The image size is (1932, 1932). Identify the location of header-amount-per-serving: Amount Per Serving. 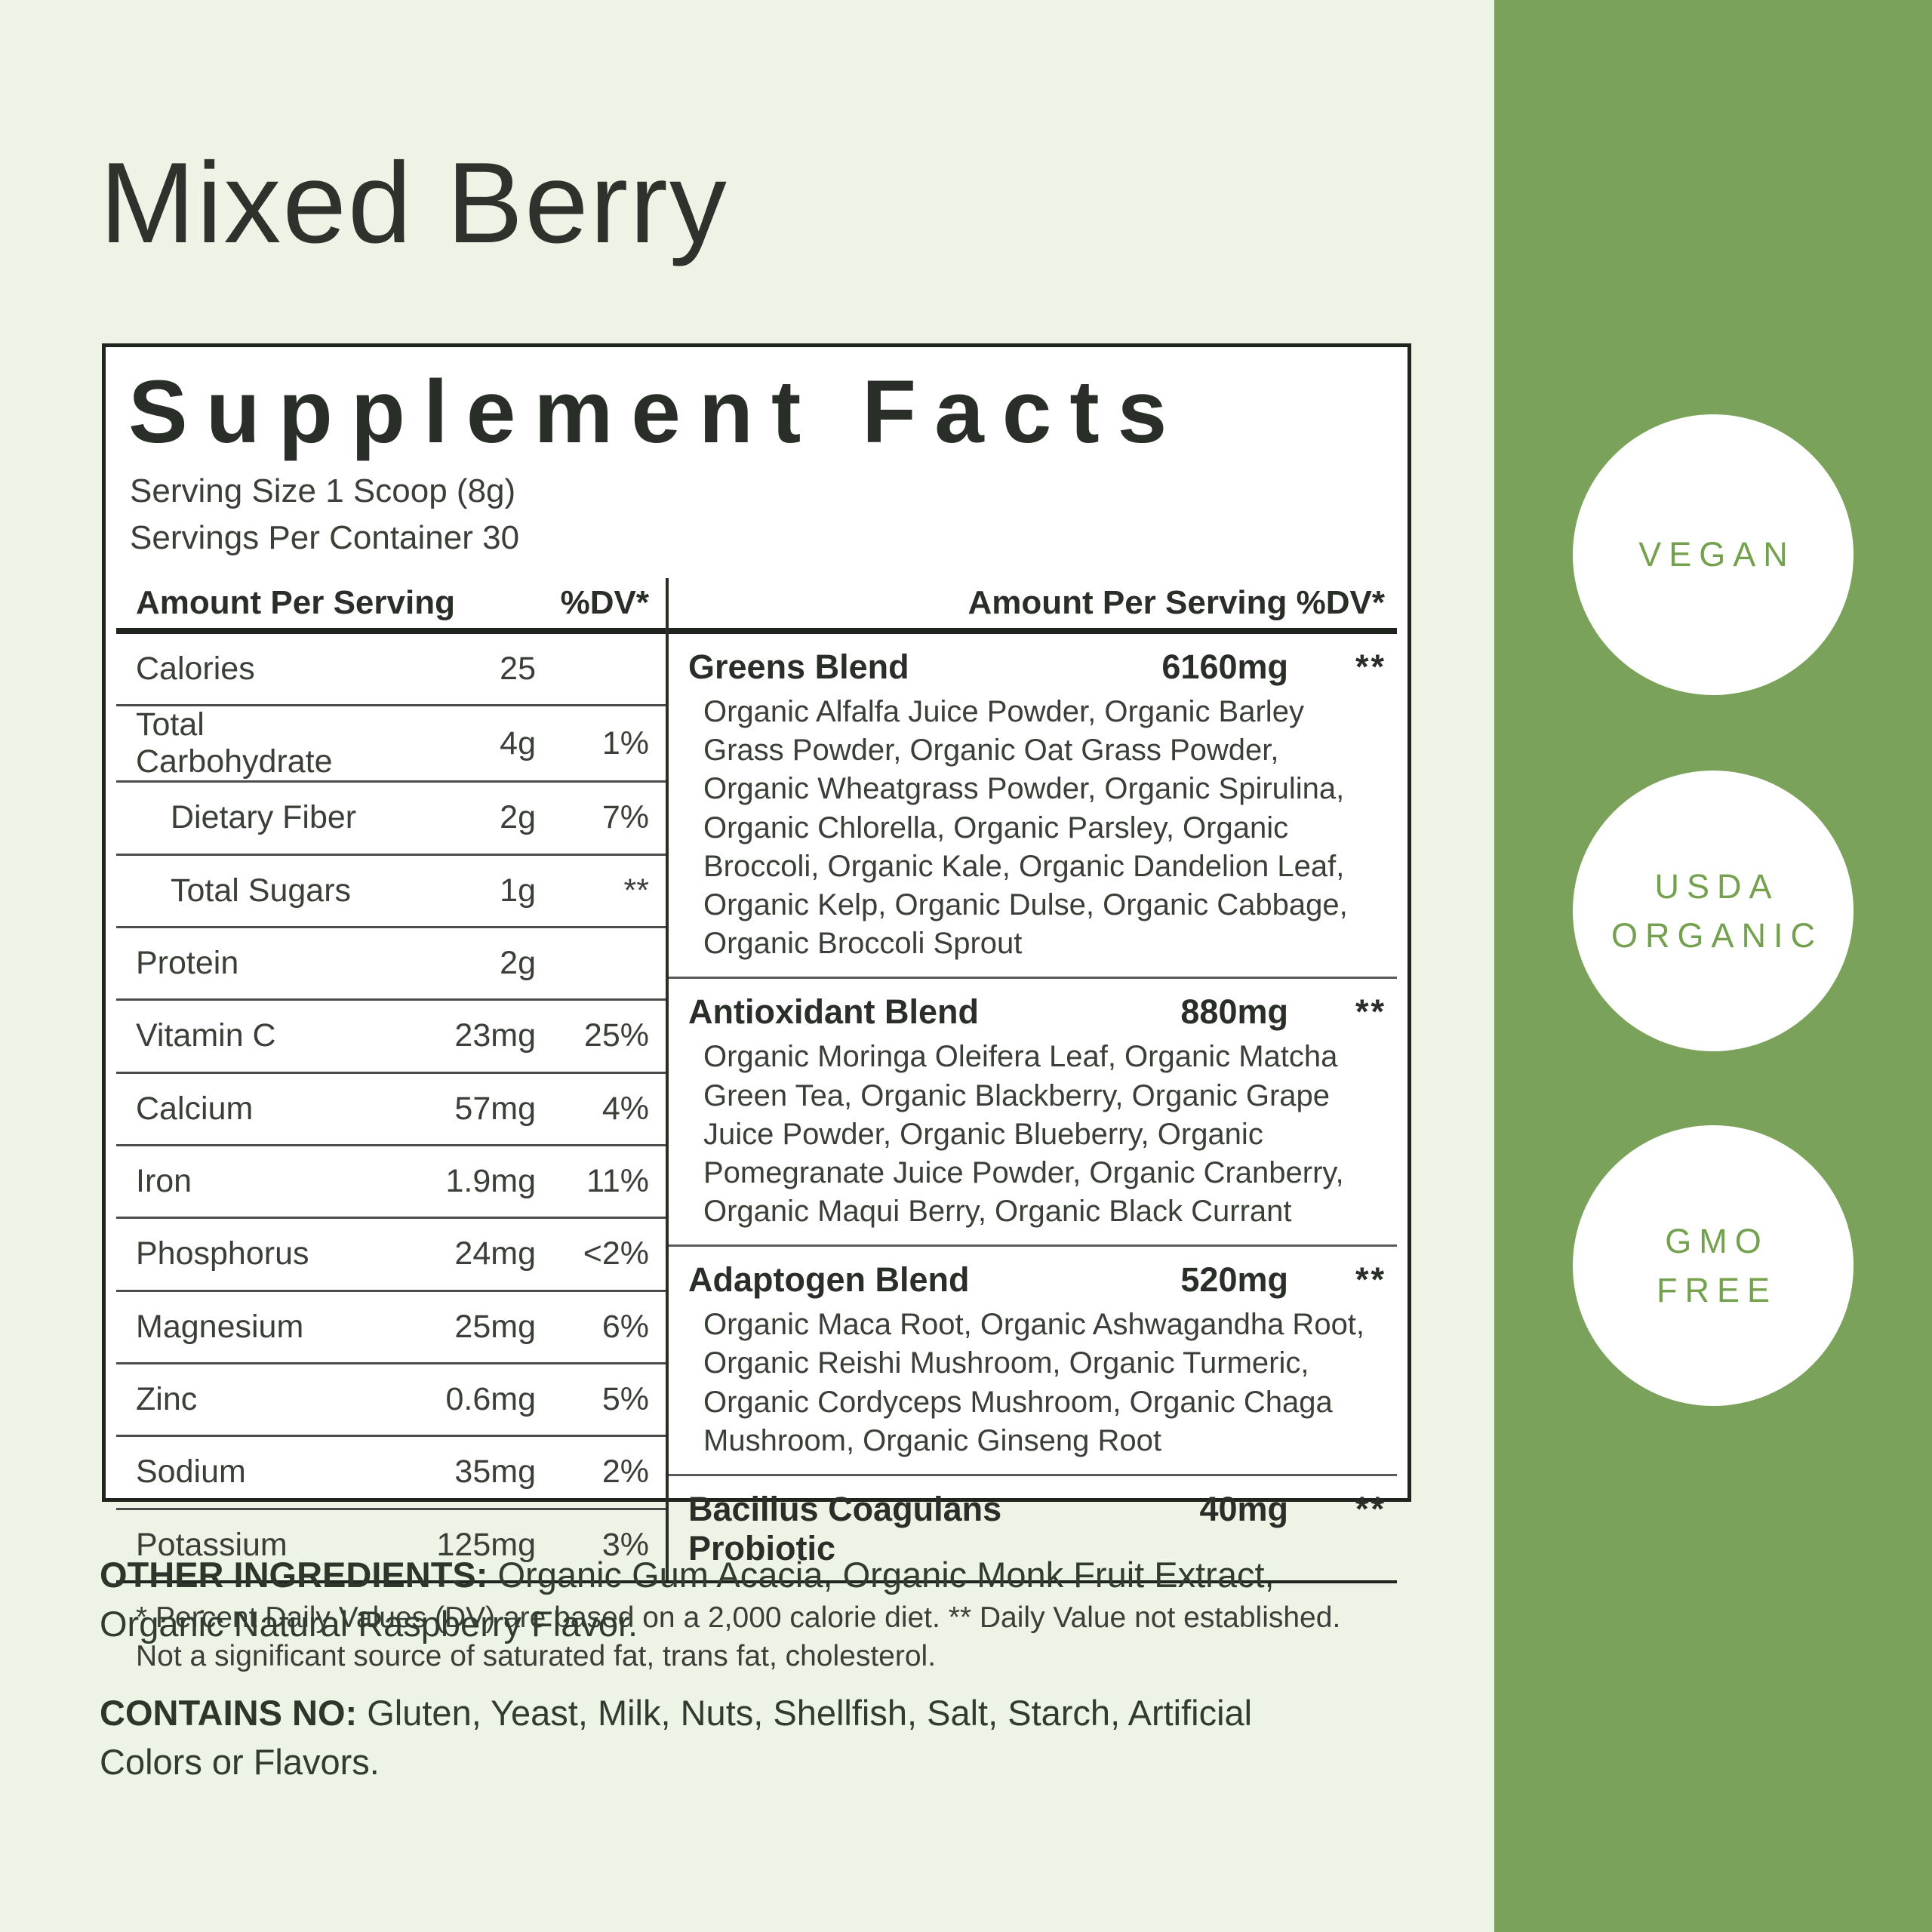
(295, 602).